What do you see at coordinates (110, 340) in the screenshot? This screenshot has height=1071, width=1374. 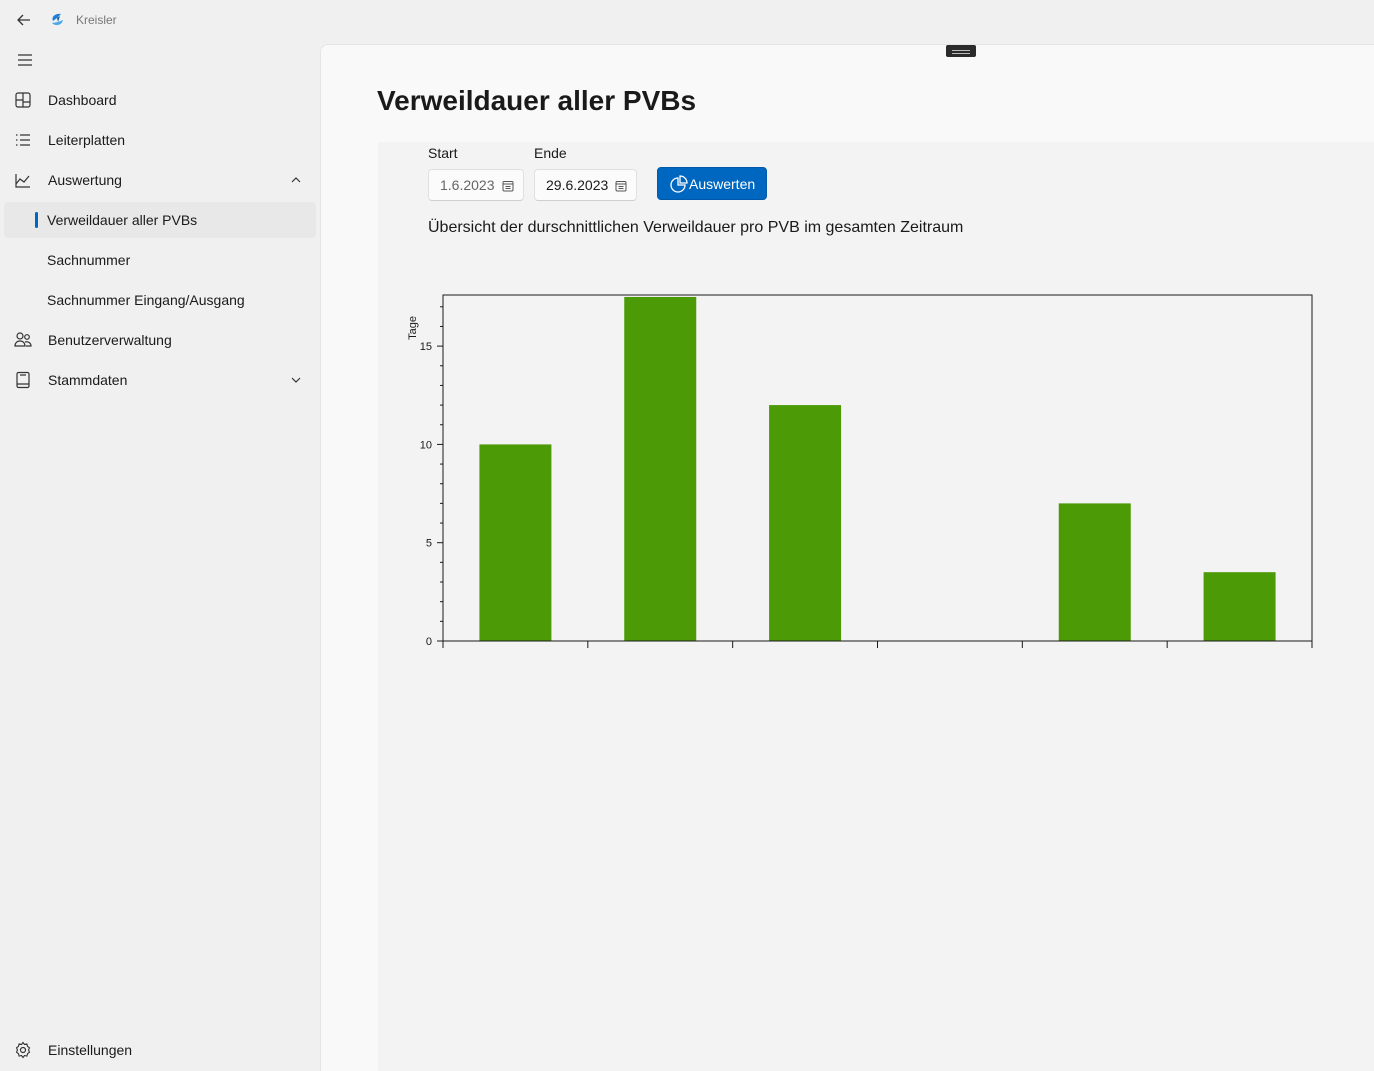 I see `sidebar-item-label: Benutzerverwaltung` at bounding box center [110, 340].